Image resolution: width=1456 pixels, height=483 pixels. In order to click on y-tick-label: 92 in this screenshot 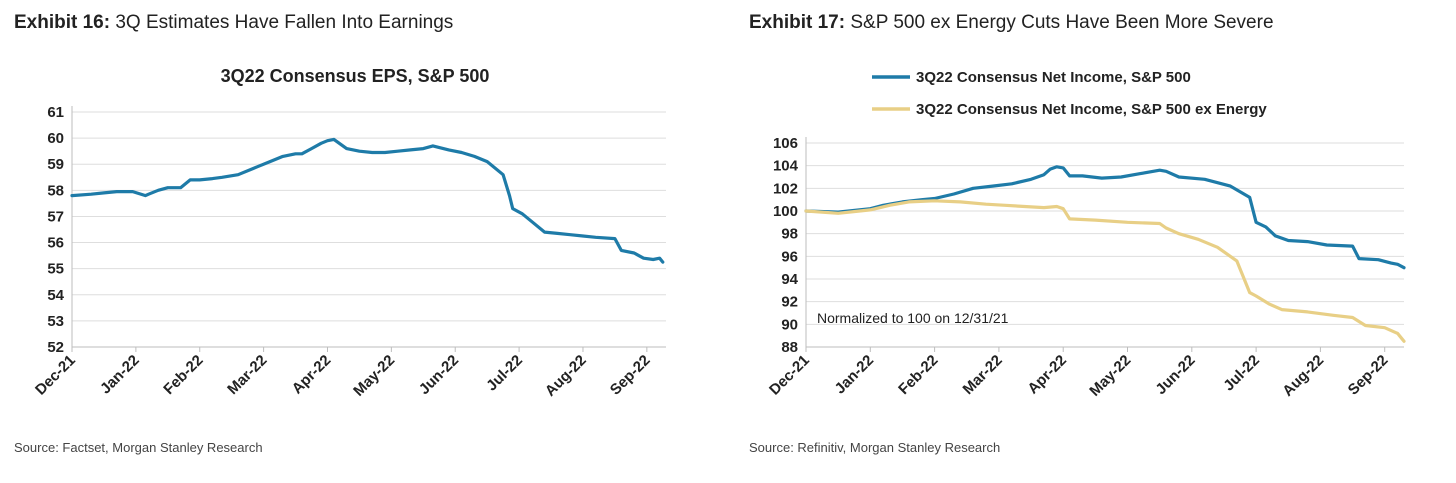, I will do `click(789, 302)`.